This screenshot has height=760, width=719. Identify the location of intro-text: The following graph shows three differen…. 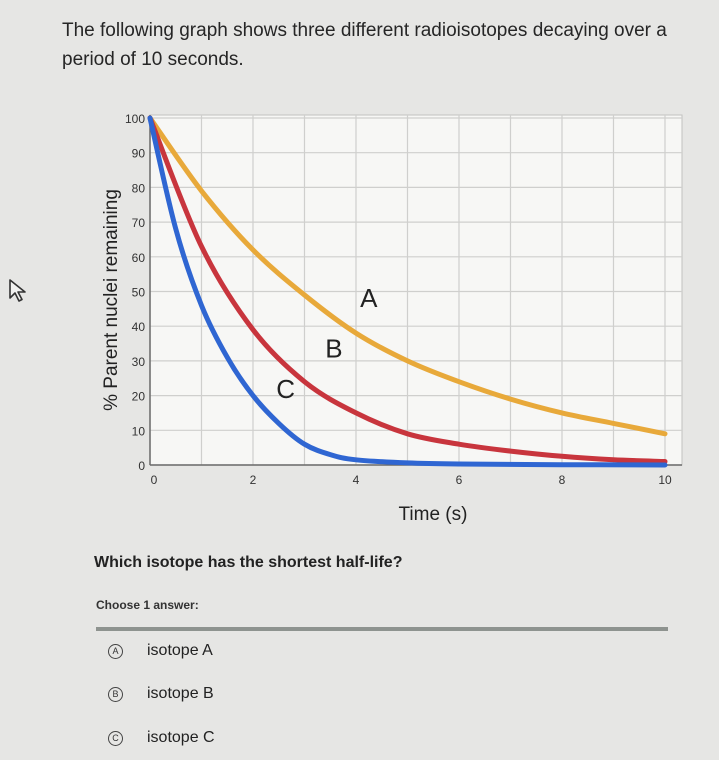
(364, 45).